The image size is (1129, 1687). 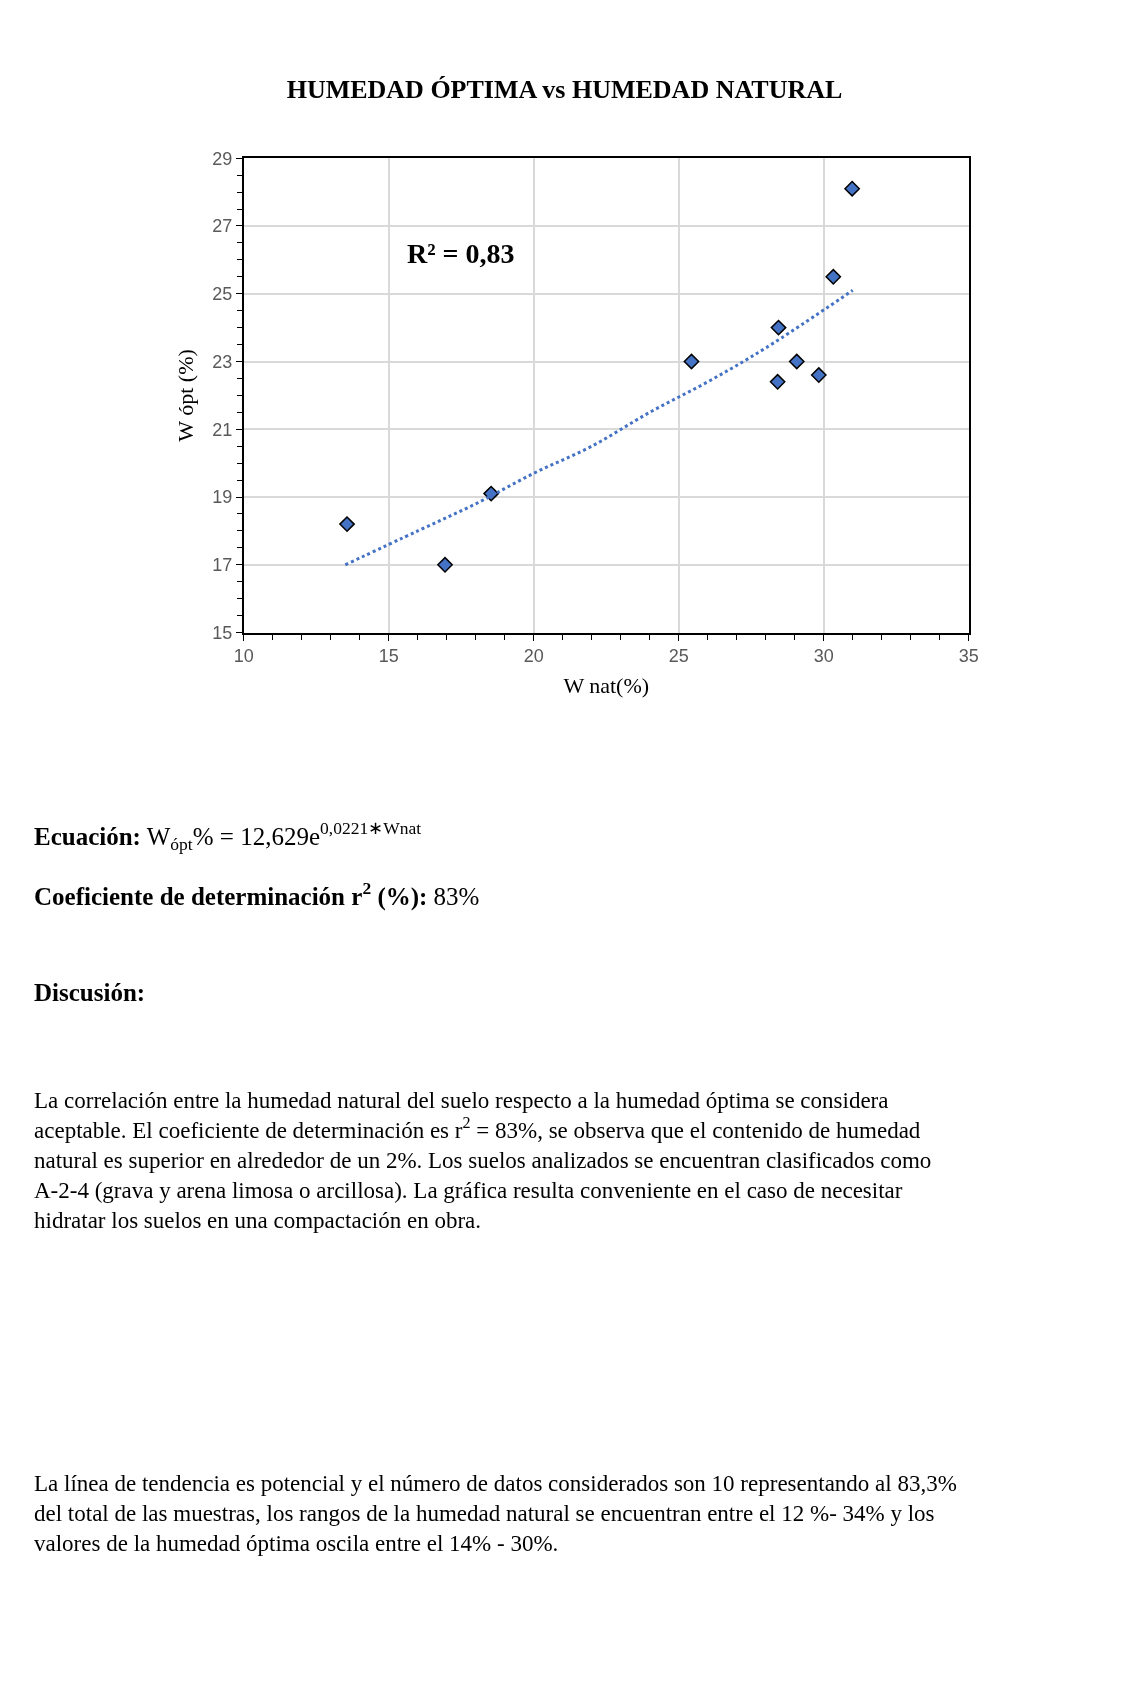 I want to click on text: Coeficiente de determinación r$^{2}$ (%): 83%, so click(x=257, y=894).